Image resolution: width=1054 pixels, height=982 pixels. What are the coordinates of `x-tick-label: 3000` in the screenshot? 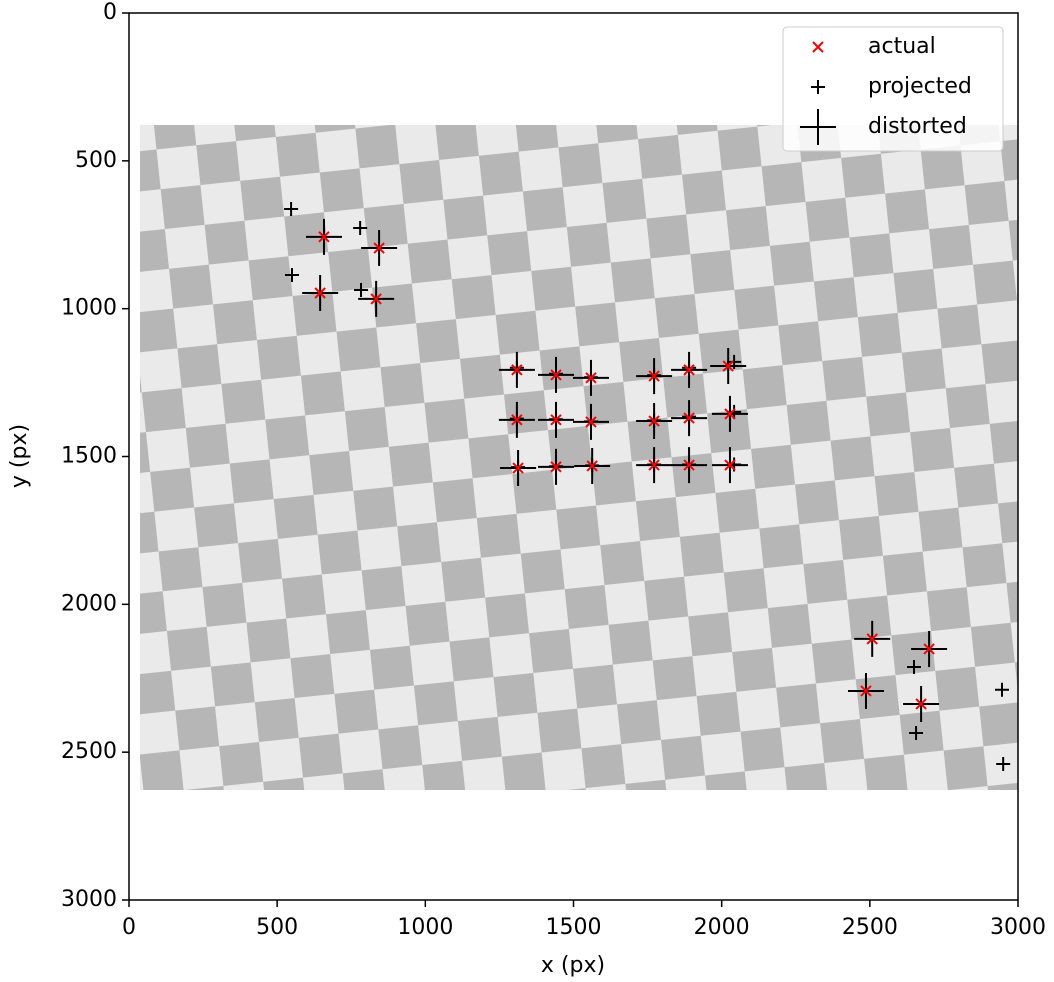 It's located at (1018, 927).